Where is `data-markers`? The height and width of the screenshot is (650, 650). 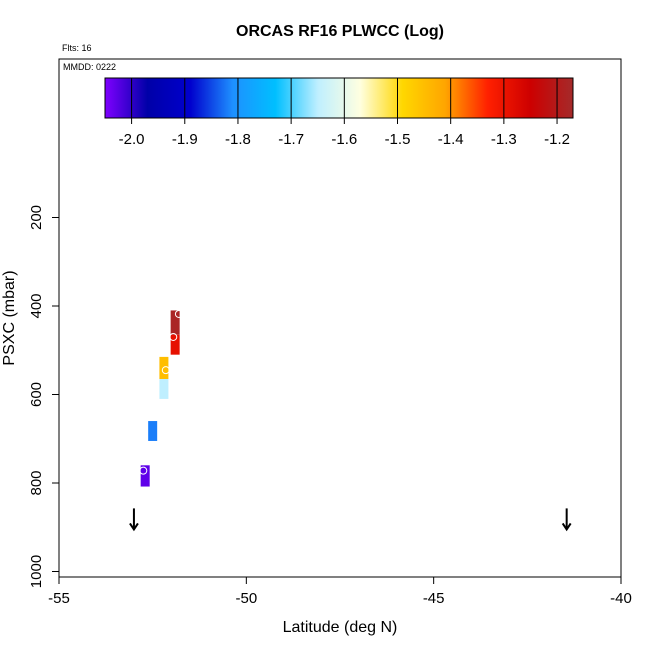 data-markers is located at coordinates (161, 392).